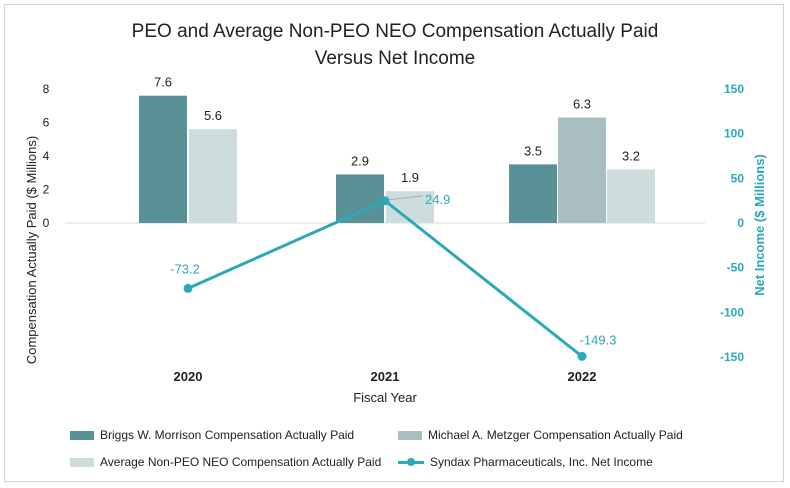  I want to click on left-axis-title: Compensation Actually Paid ($ Millions), so click(31, 250).